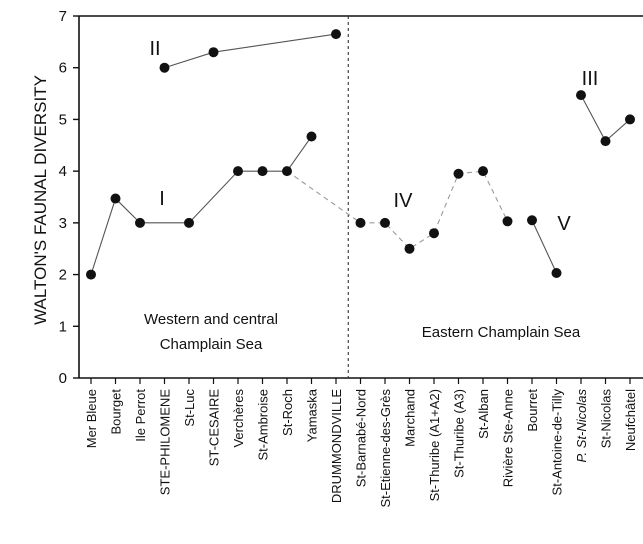 This screenshot has width=643, height=544. Describe the element at coordinates (211, 344) in the screenshot. I see `region-annotation: Champlain Sea` at that location.